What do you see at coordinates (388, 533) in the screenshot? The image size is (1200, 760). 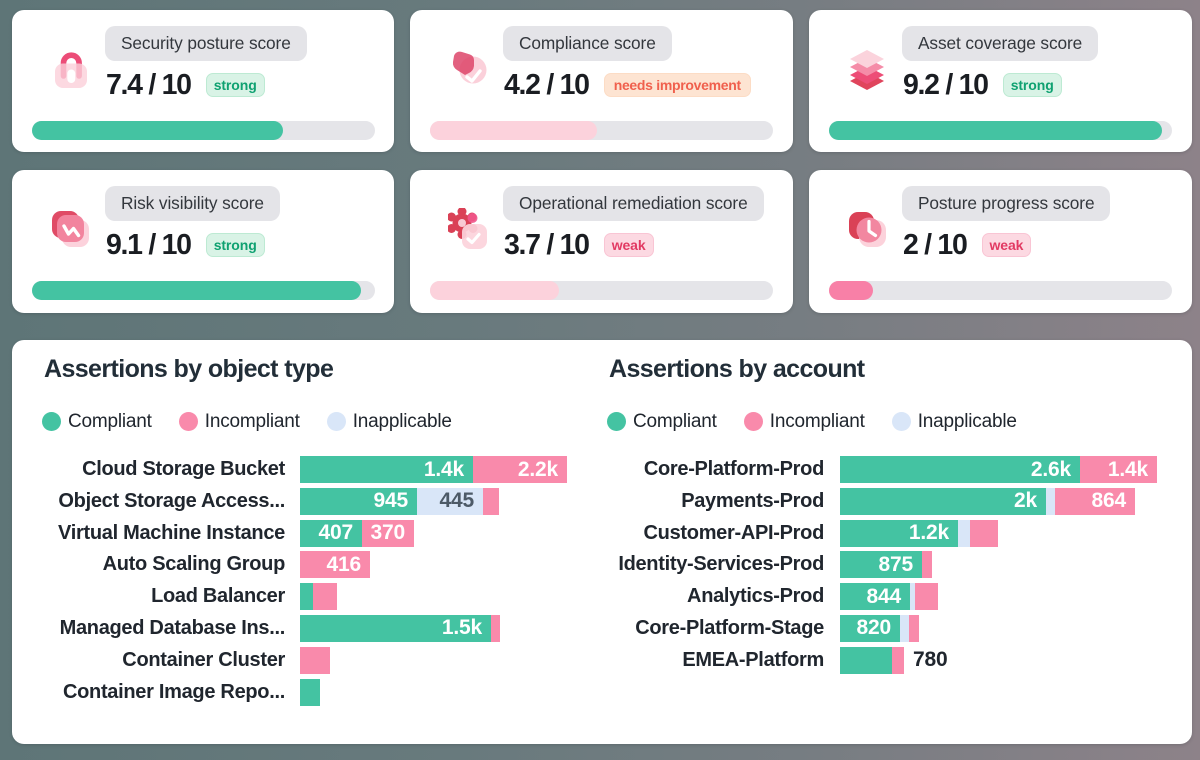 I see `bar-value: 370` at bounding box center [388, 533].